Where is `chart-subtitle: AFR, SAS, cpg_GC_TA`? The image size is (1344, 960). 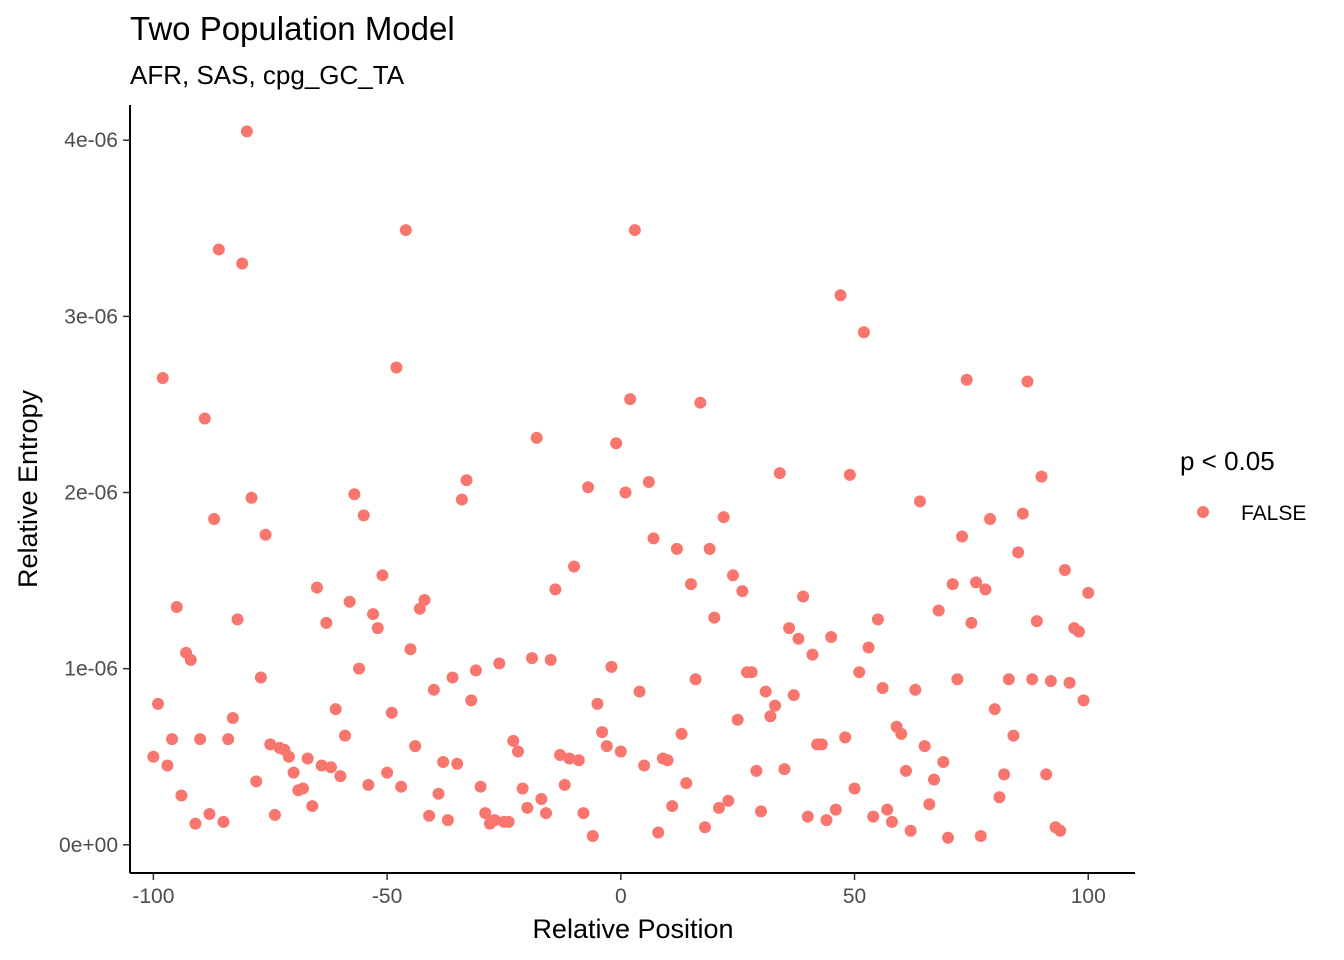
chart-subtitle: AFR, SAS, cpg_GC_TA is located at coordinates (267, 75).